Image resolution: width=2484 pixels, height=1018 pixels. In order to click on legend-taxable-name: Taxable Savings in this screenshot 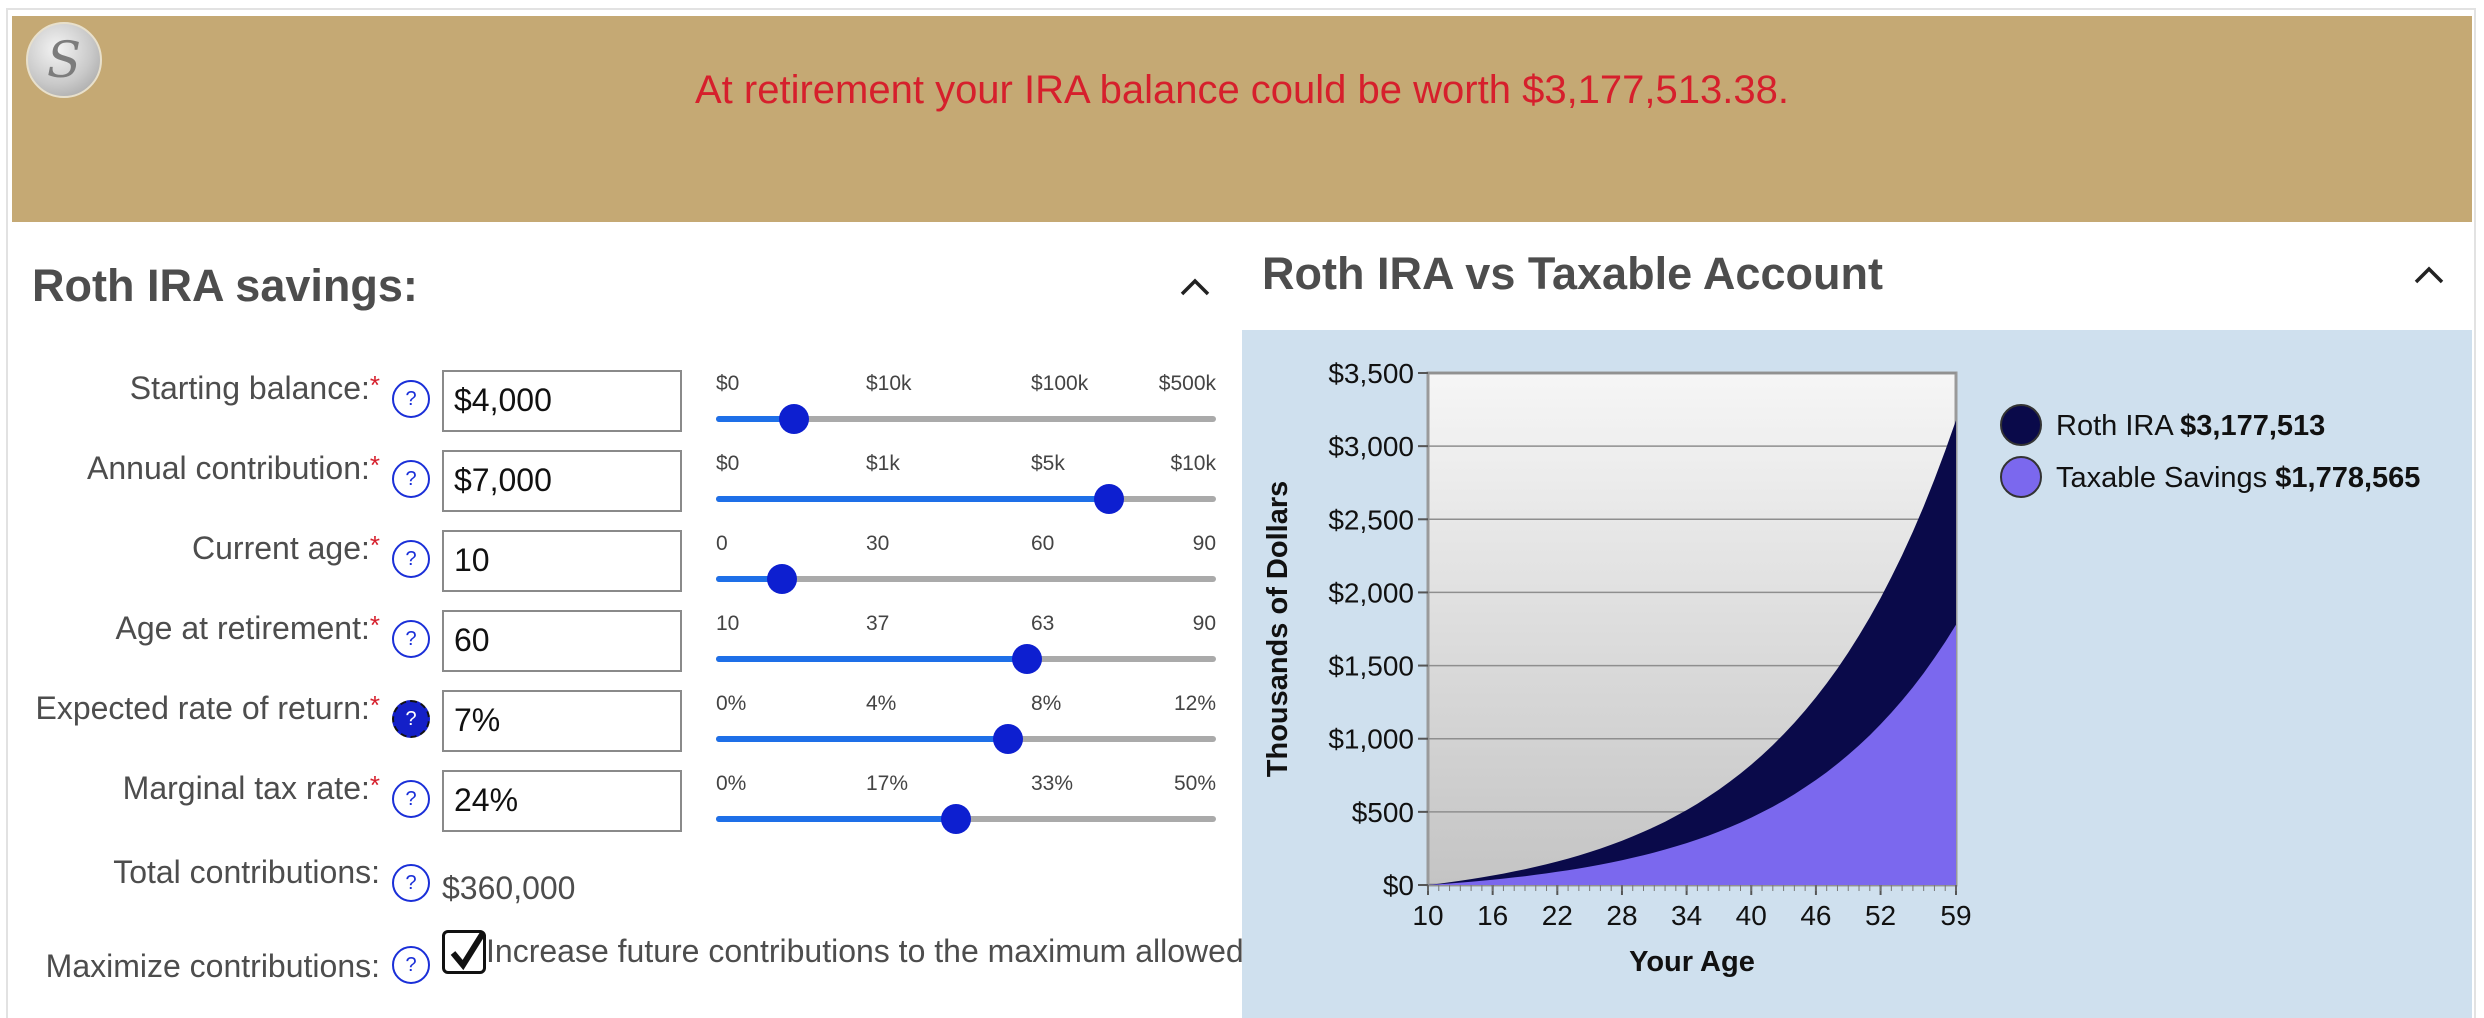, I will do `click(2162, 478)`.